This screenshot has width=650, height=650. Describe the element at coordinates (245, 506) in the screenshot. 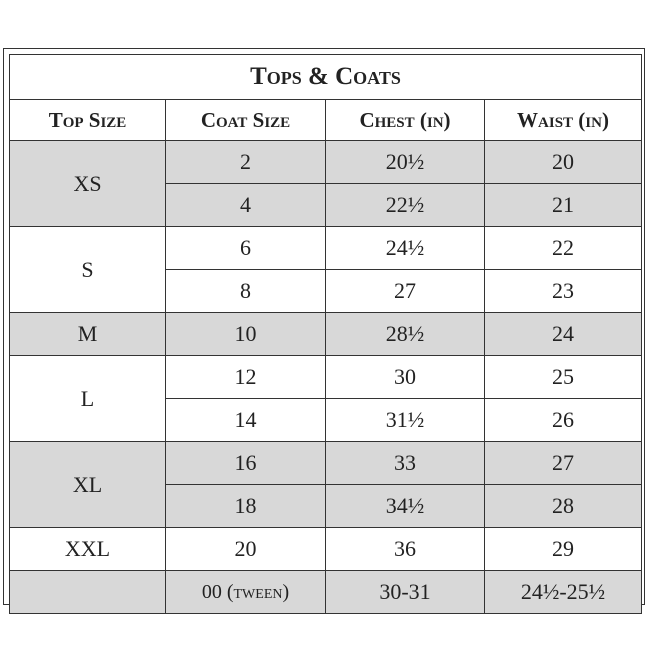

I see `table-cell: 18` at that location.